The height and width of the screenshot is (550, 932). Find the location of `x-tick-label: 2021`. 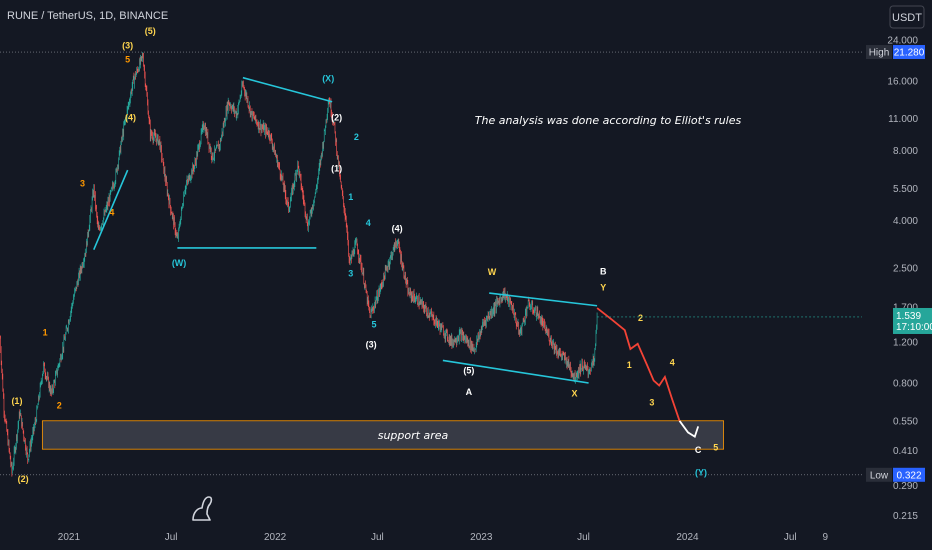

x-tick-label: 2021 is located at coordinates (69, 537).